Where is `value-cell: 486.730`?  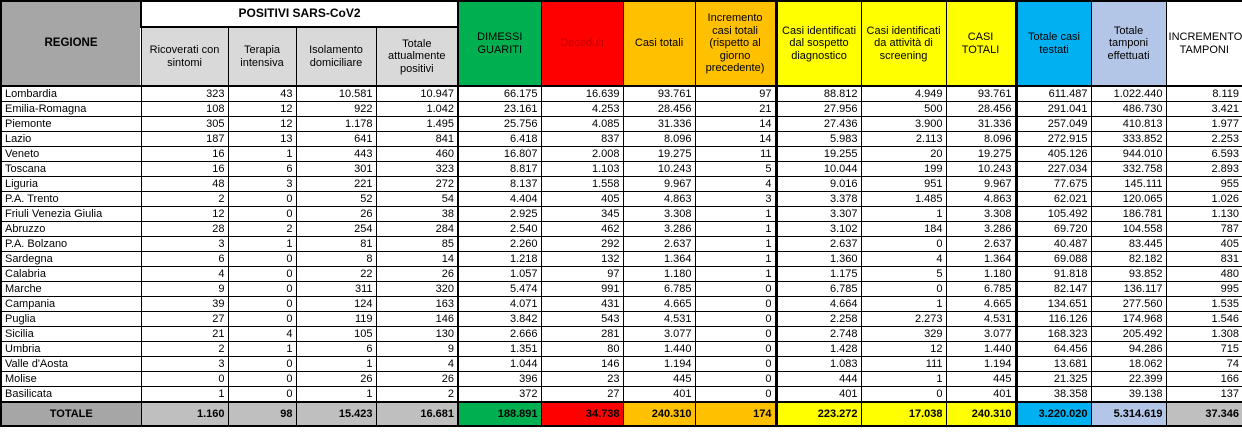 value-cell: 486.730 is located at coordinates (1128, 109).